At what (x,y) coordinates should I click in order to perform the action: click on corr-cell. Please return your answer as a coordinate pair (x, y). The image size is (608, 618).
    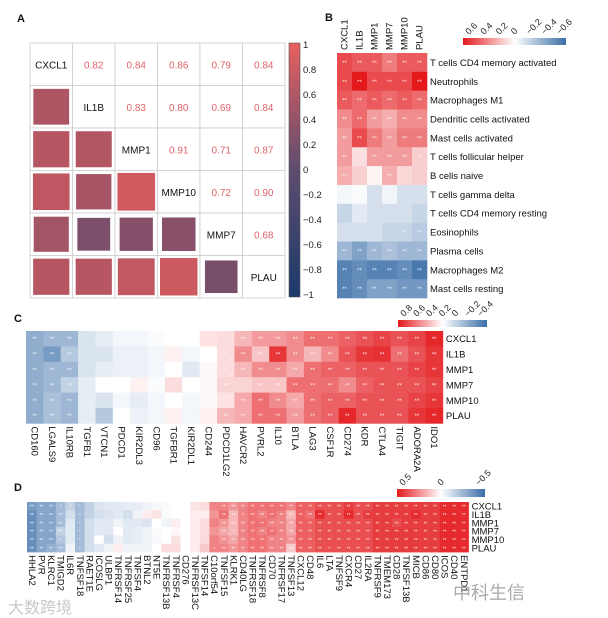
    Looking at the image, I should click on (136, 64).